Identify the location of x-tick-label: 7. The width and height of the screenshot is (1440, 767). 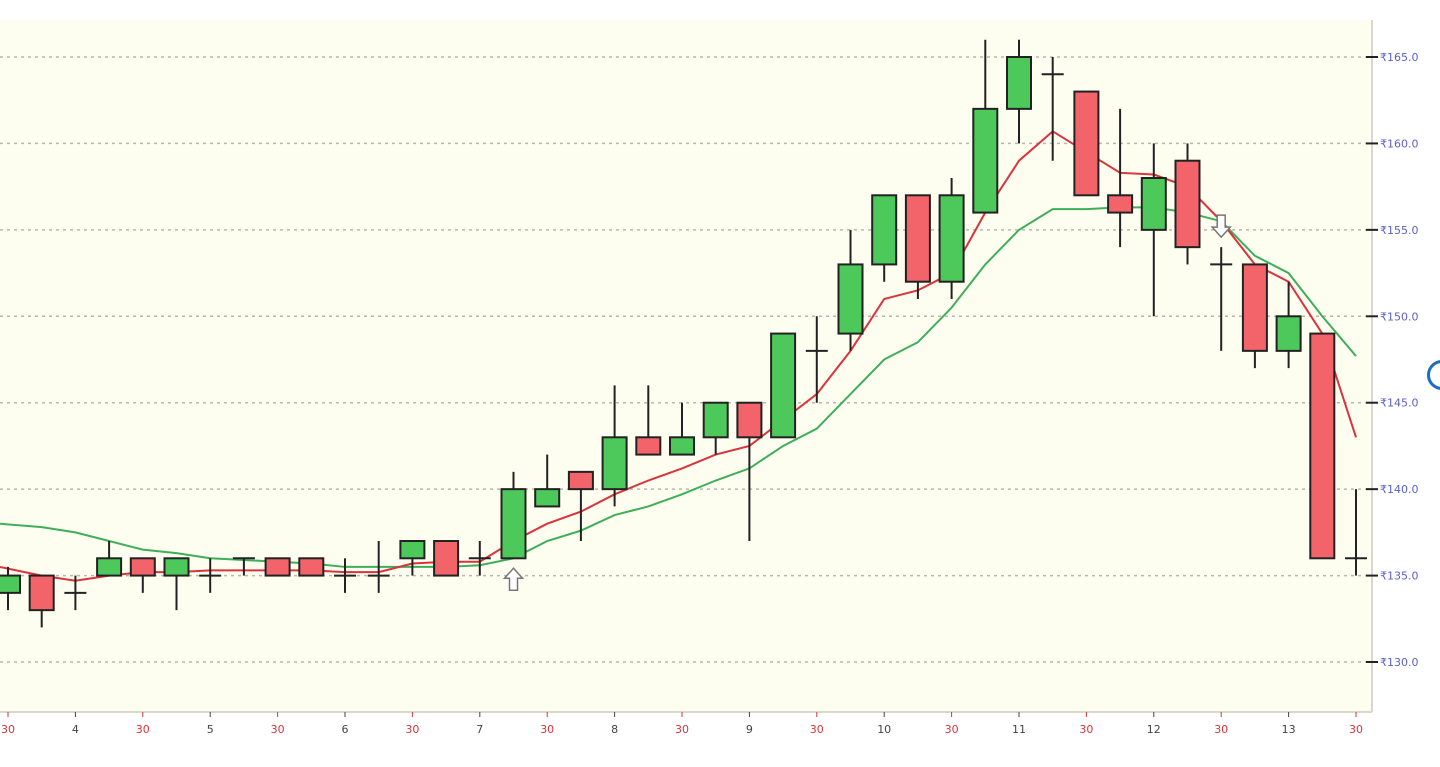
(479, 729).